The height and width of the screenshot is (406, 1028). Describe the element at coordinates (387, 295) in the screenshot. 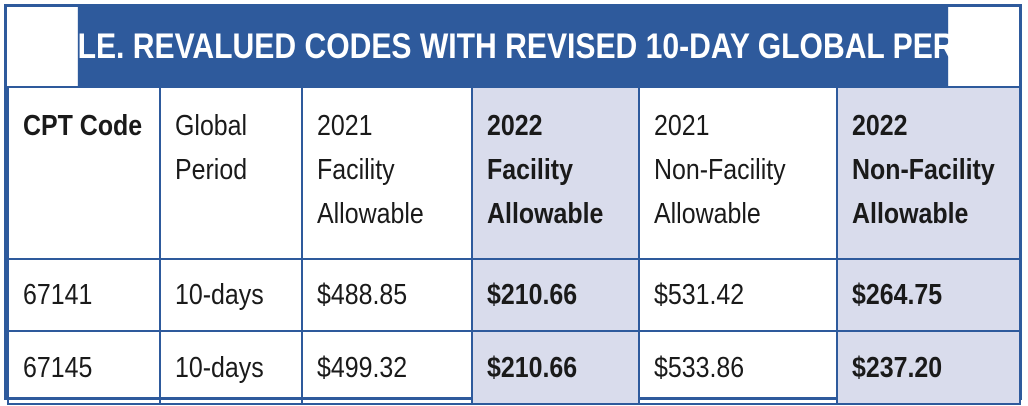

I see `table-cell: $488.85` at that location.